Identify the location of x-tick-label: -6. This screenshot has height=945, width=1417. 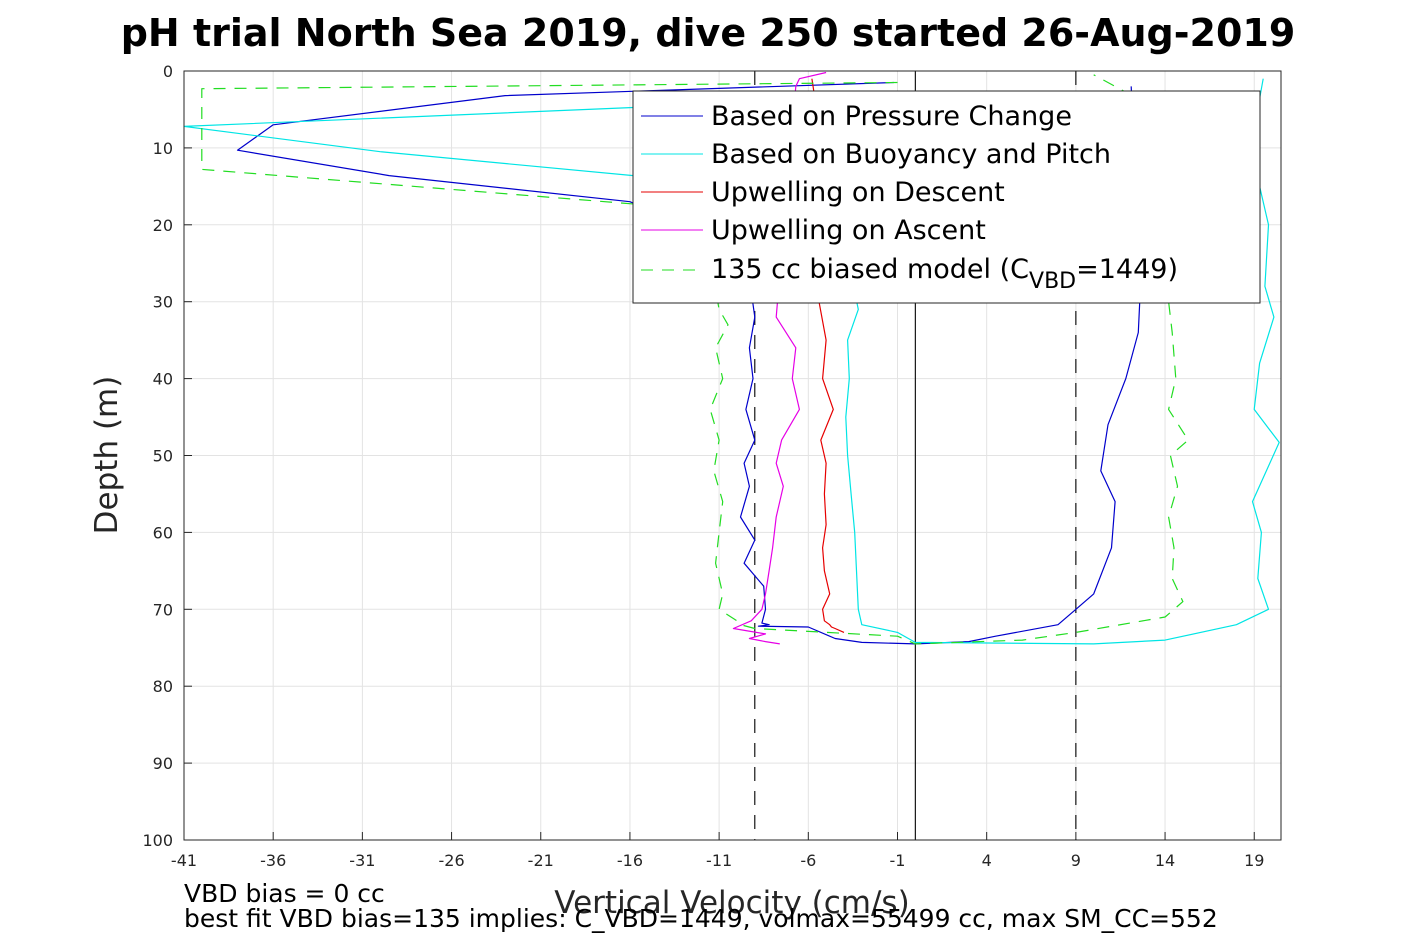
(808, 860).